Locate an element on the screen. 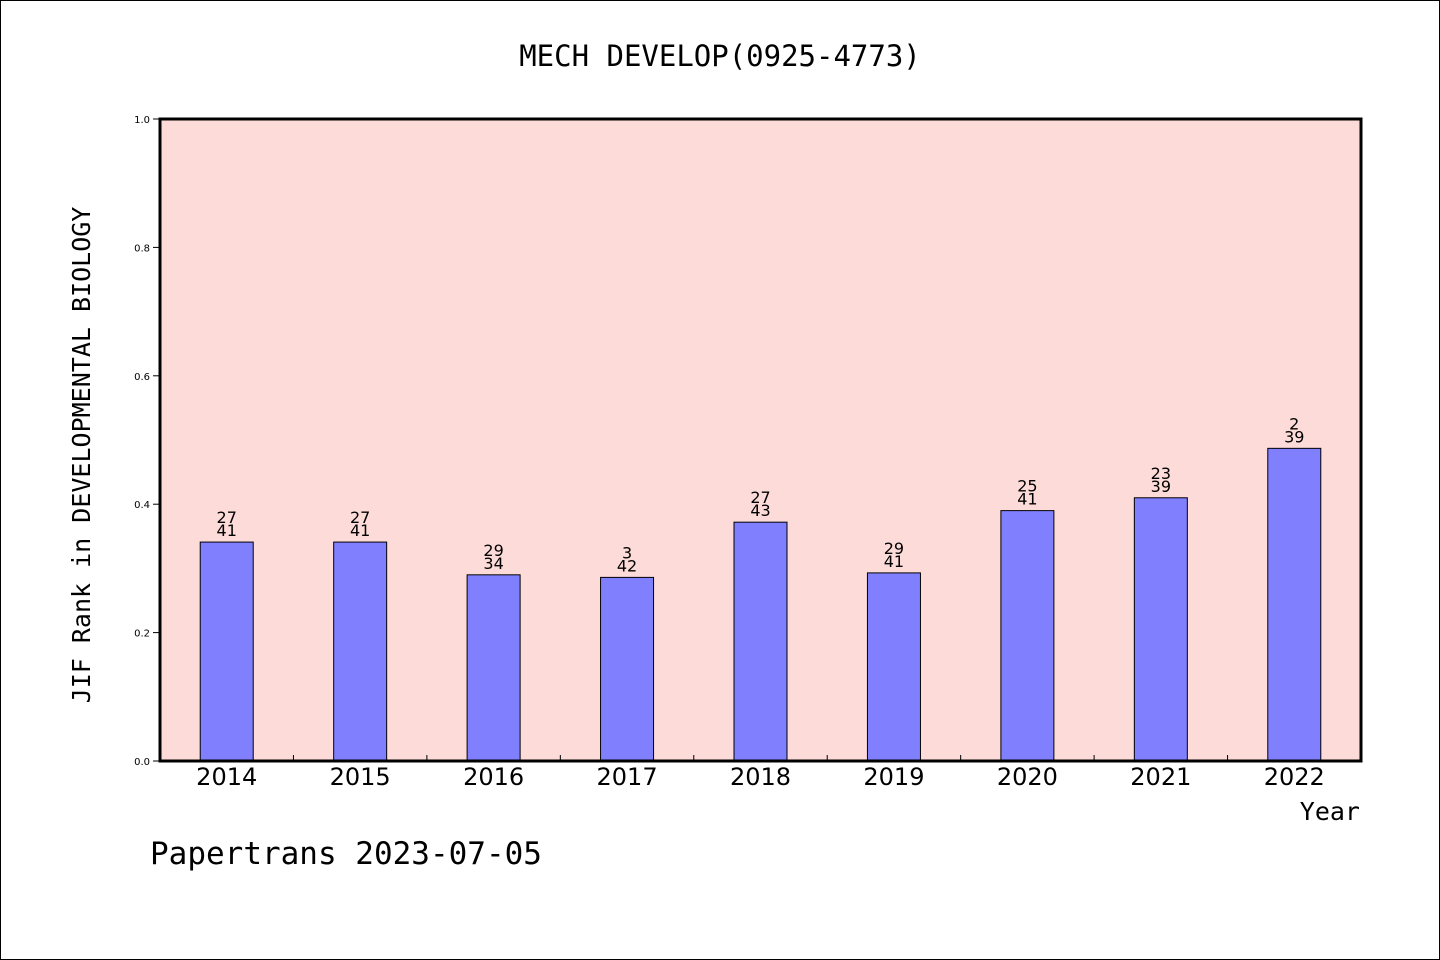 Image resolution: width=1440 pixels, height=960 pixels. bar-label-top: 2 is located at coordinates (1294, 423).